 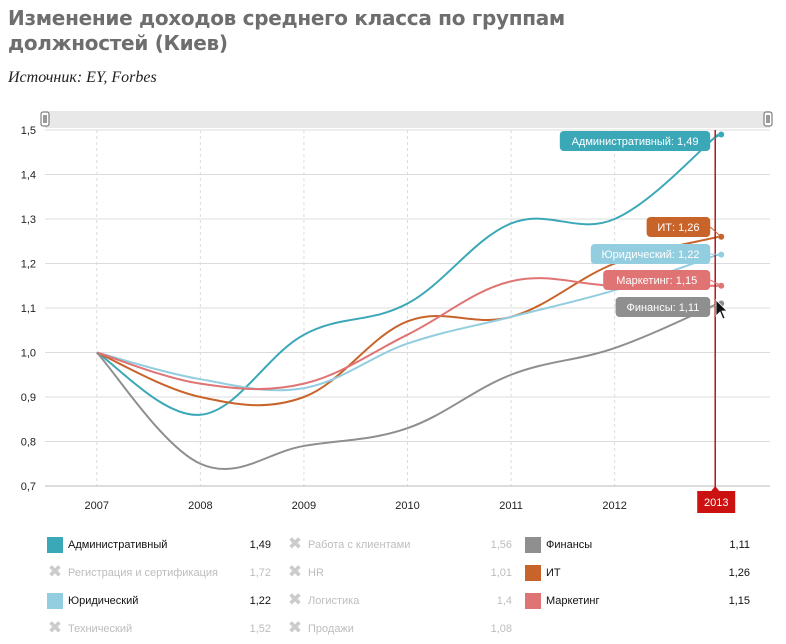 What do you see at coordinates (28, 309) in the screenshot?
I see `y-tick-label: 1,1` at bounding box center [28, 309].